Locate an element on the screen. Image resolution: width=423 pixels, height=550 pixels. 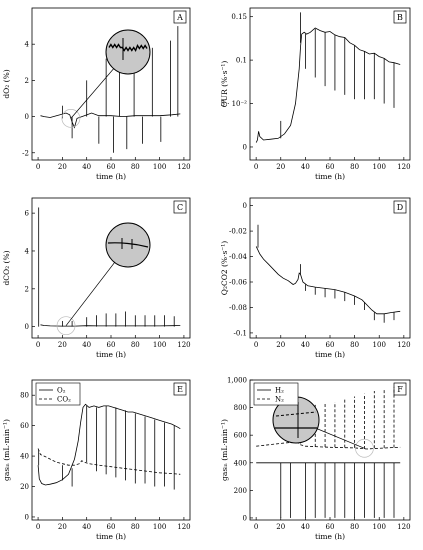
y-tick-label: 400 is located at coordinates (240, 463).